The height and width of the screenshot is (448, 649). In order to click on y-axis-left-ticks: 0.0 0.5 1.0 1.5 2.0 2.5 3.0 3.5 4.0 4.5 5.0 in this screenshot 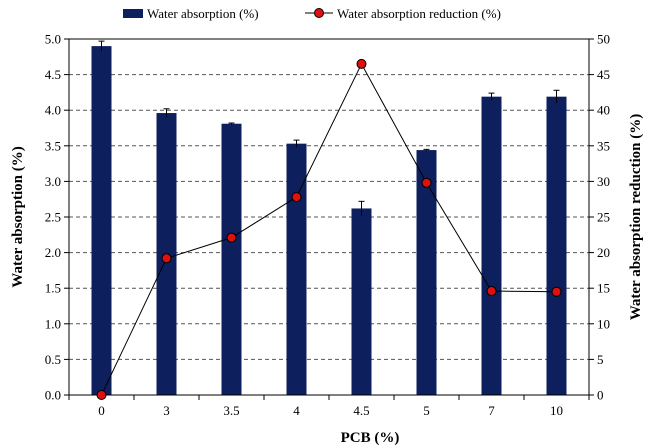, I will do `click(57, 217)`.